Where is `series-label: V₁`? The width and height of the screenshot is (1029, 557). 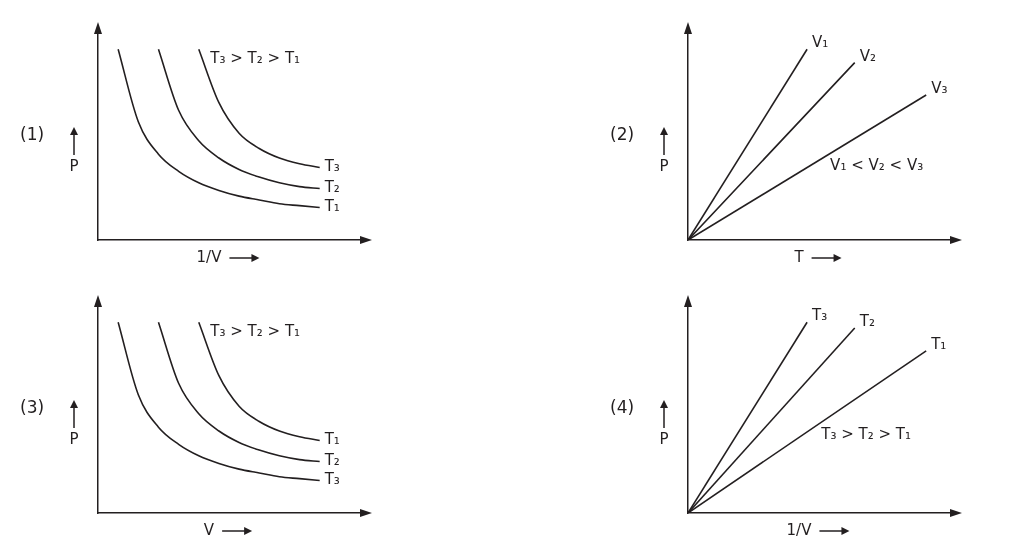 series-label: V₁ is located at coordinates (820, 42).